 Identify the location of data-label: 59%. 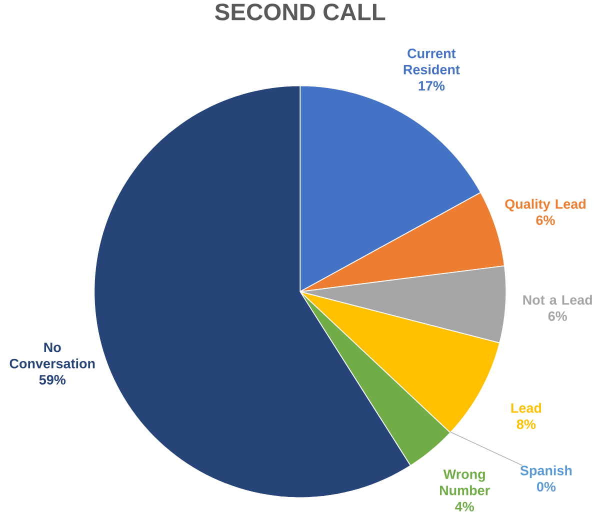
(52, 380).